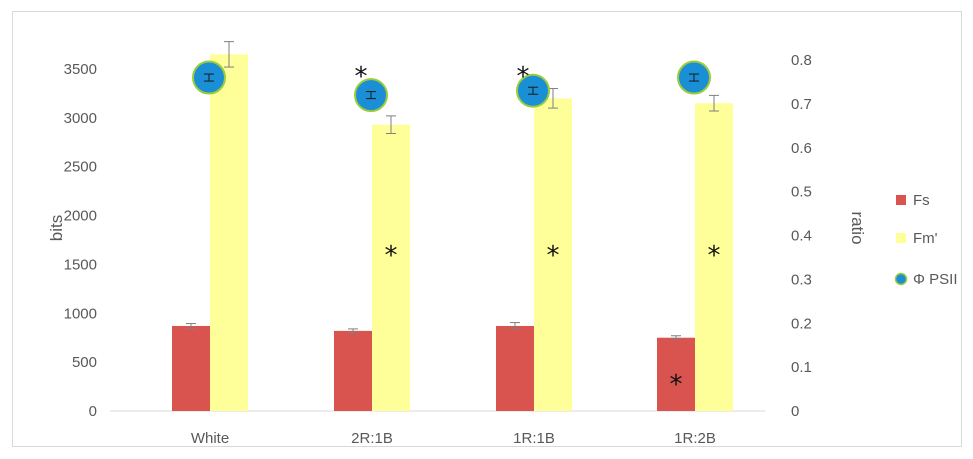  I want to click on y-tick-label: 3500, so click(80, 69).